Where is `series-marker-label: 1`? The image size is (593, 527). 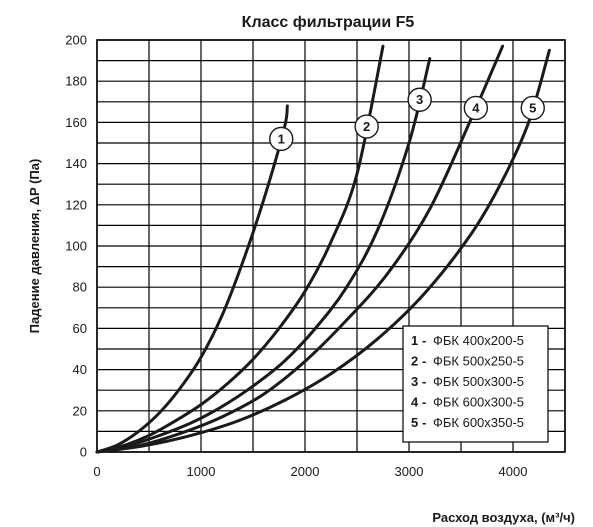
series-marker-label: 1 is located at coordinates (281, 138).